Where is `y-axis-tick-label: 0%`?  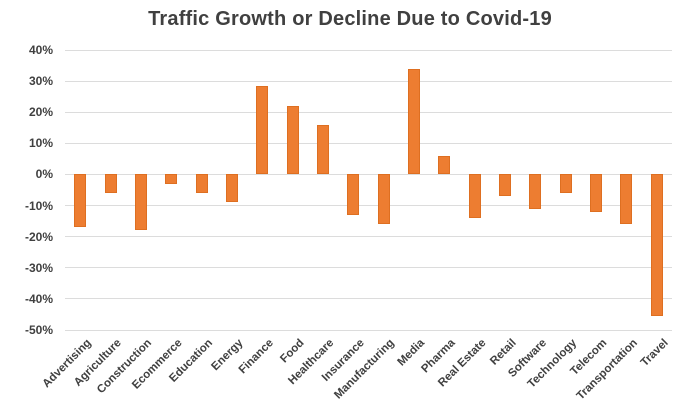
y-axis-tick-label: 0% is located at coordinates (44, 174).